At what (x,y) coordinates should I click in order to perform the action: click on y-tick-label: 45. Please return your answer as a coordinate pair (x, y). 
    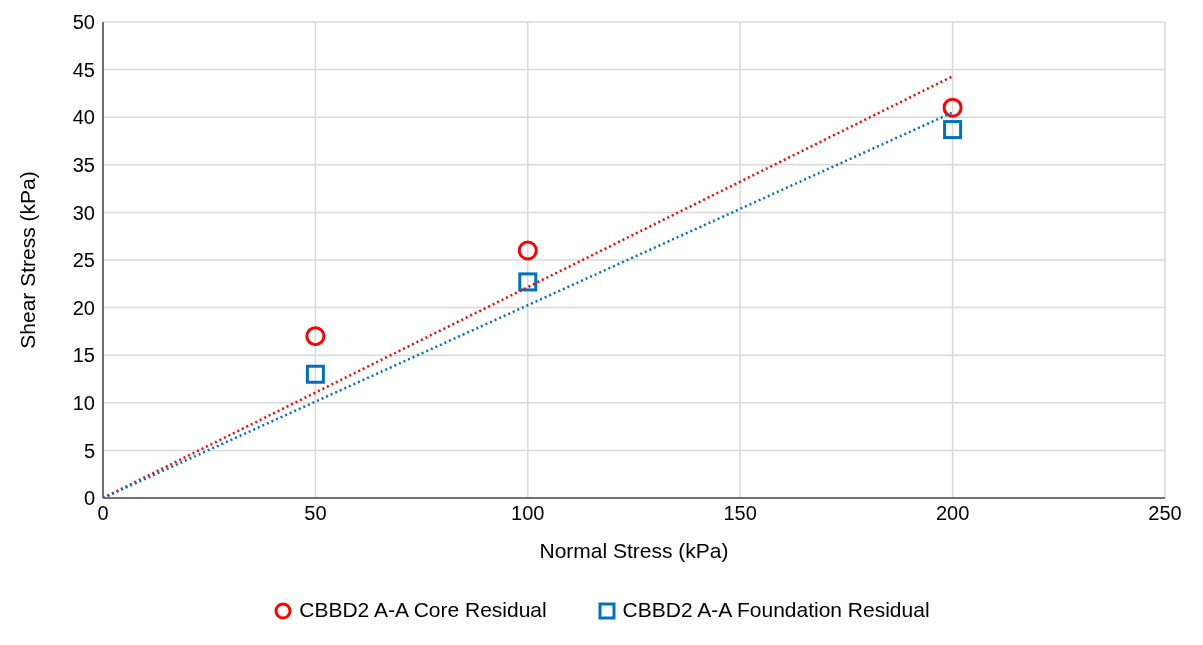
    Looking at the image, I should click on (83, 69).